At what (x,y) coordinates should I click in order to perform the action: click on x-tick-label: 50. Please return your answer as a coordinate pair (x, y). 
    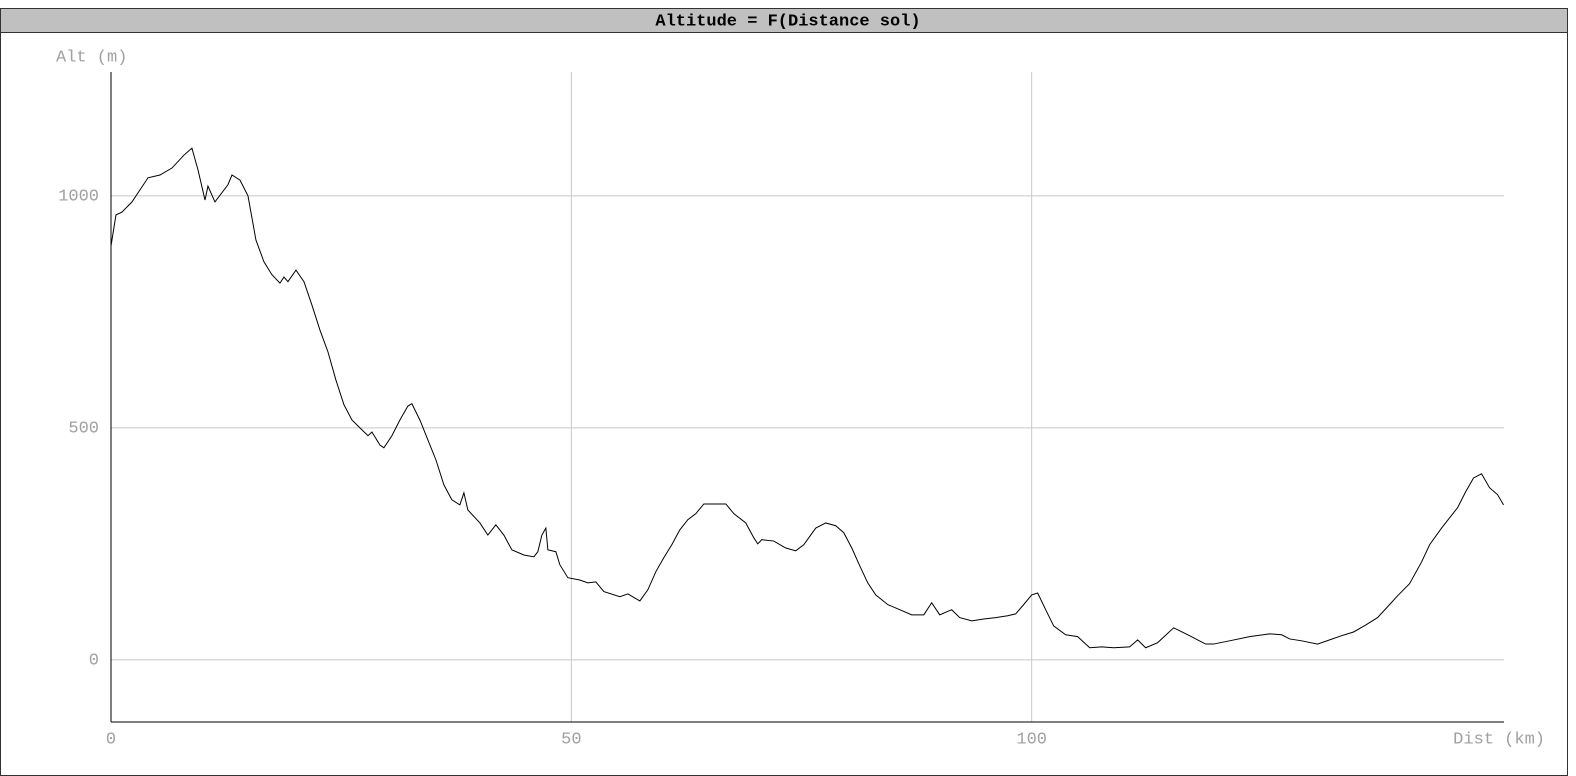
    Looking at the image, I should click on (571, 739).